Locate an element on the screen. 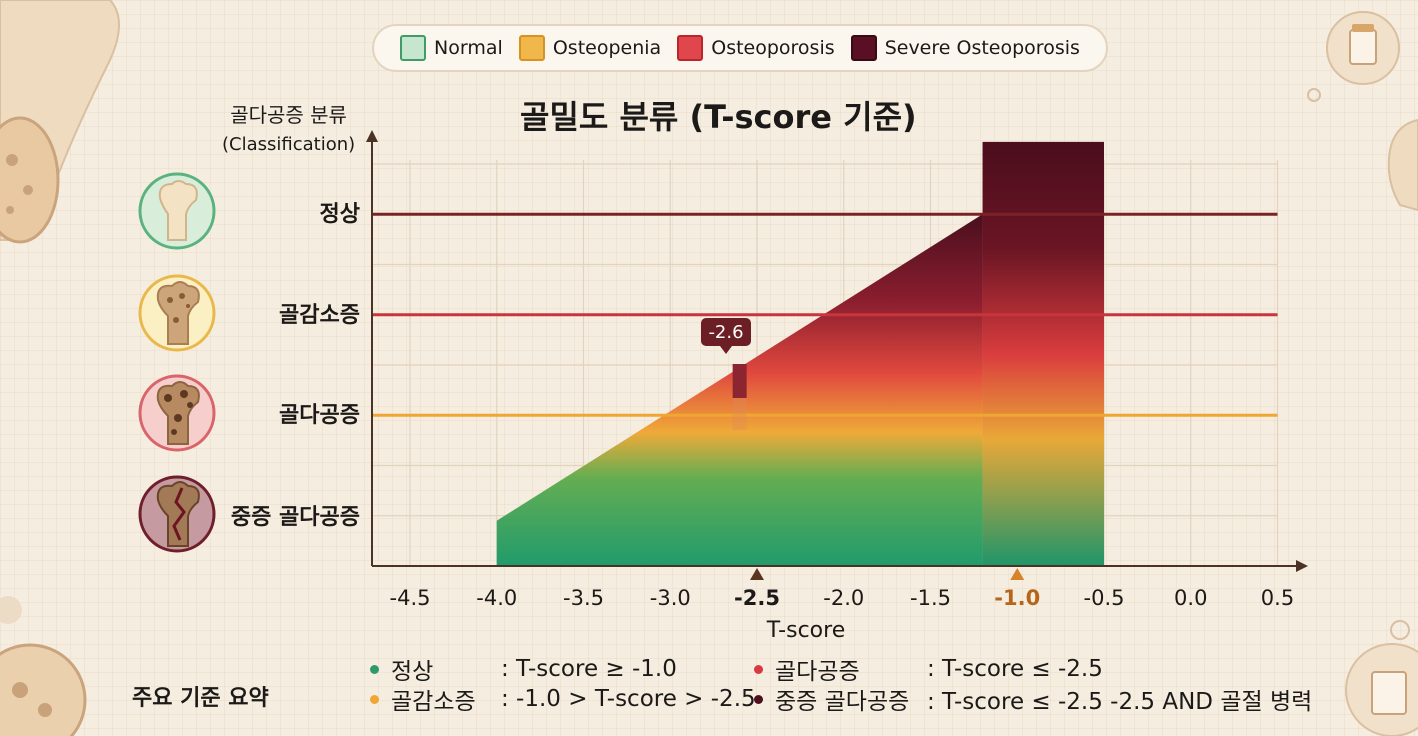 The width and height of the screenshot is (1418, 736). legend-swatch-osteopenia is located at coordinates (531, 48).